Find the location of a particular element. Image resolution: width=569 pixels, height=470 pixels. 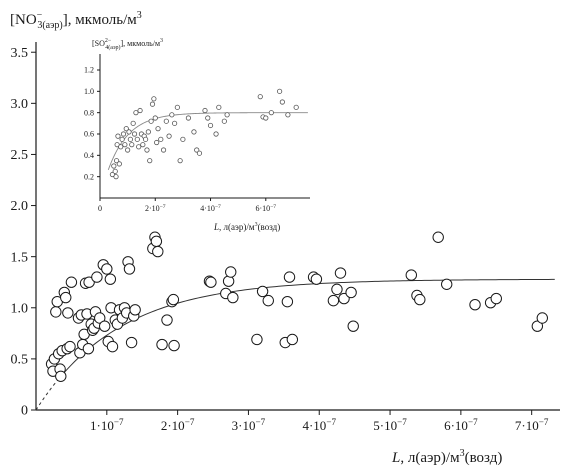

y-tick-label: 0.8 is located at coordinates (89, 112).